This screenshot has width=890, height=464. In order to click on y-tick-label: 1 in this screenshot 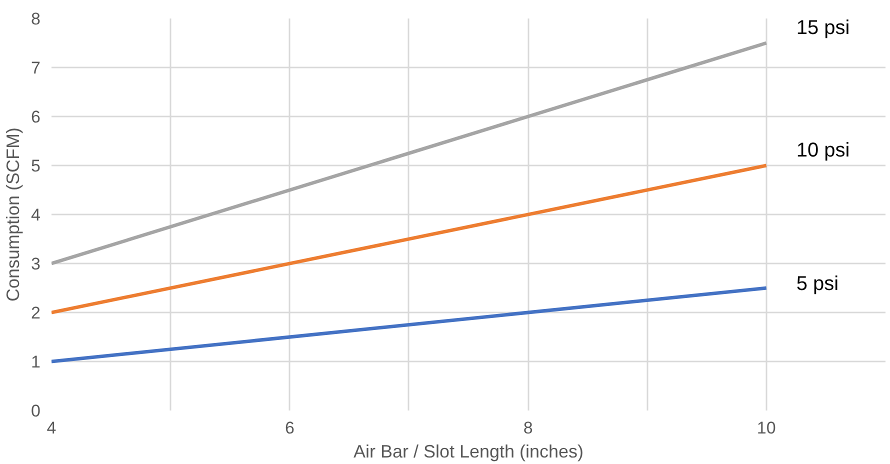, I will do `click(36, 362)`.